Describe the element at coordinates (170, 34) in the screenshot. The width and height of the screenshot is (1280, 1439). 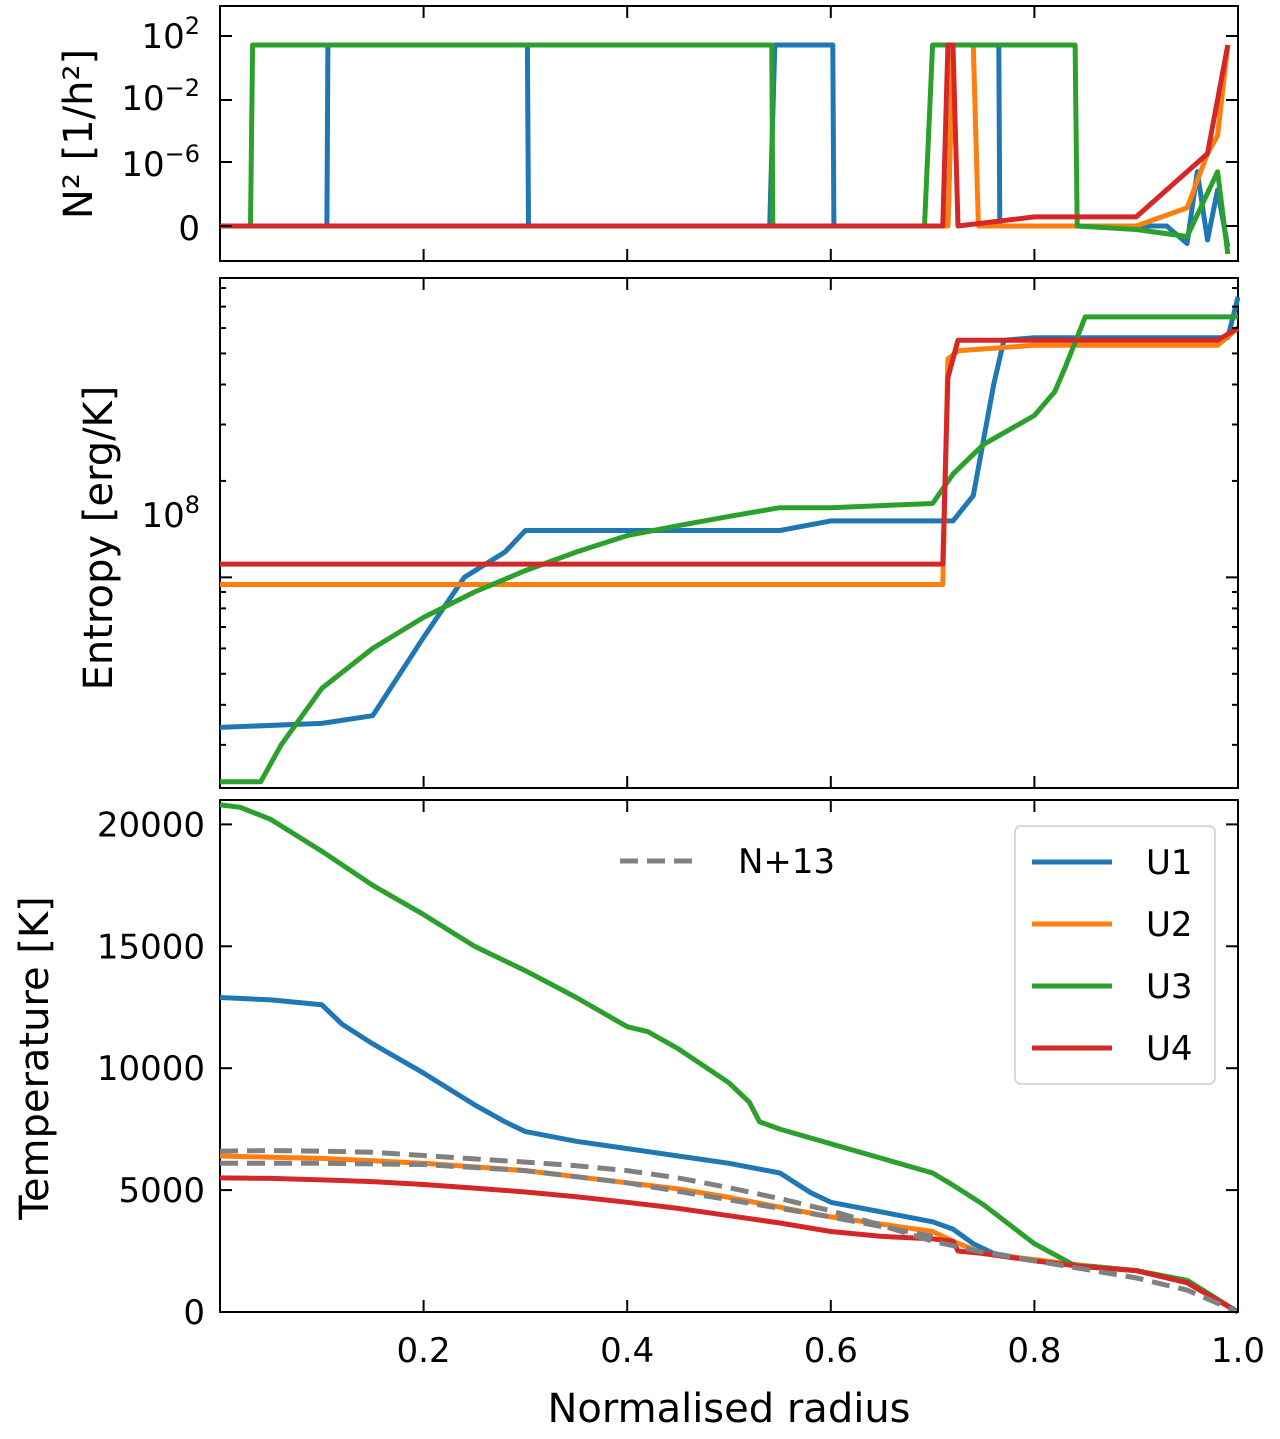
I see `top-ytick-label-1e2: 102` at that location.